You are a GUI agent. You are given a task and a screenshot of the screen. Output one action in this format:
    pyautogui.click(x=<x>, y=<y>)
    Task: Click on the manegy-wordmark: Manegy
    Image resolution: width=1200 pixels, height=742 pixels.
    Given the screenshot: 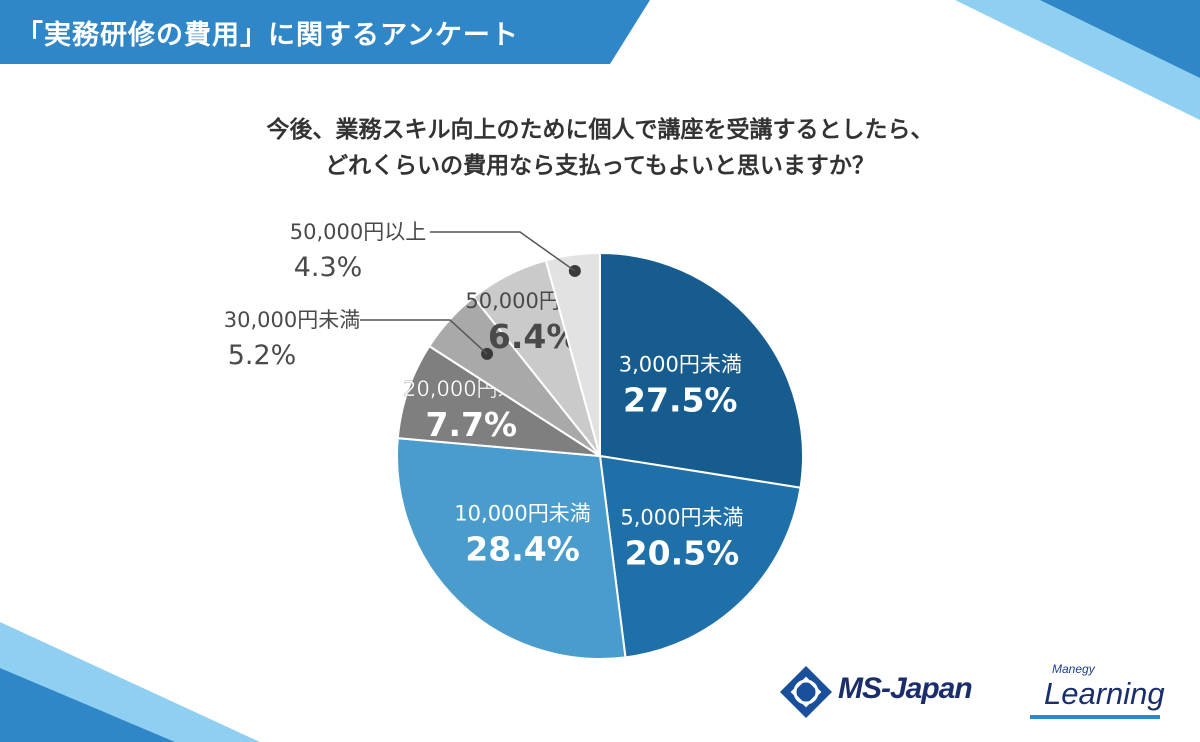 What is the action you would take?
    pyautogui.click(x=1073, y=669)
    